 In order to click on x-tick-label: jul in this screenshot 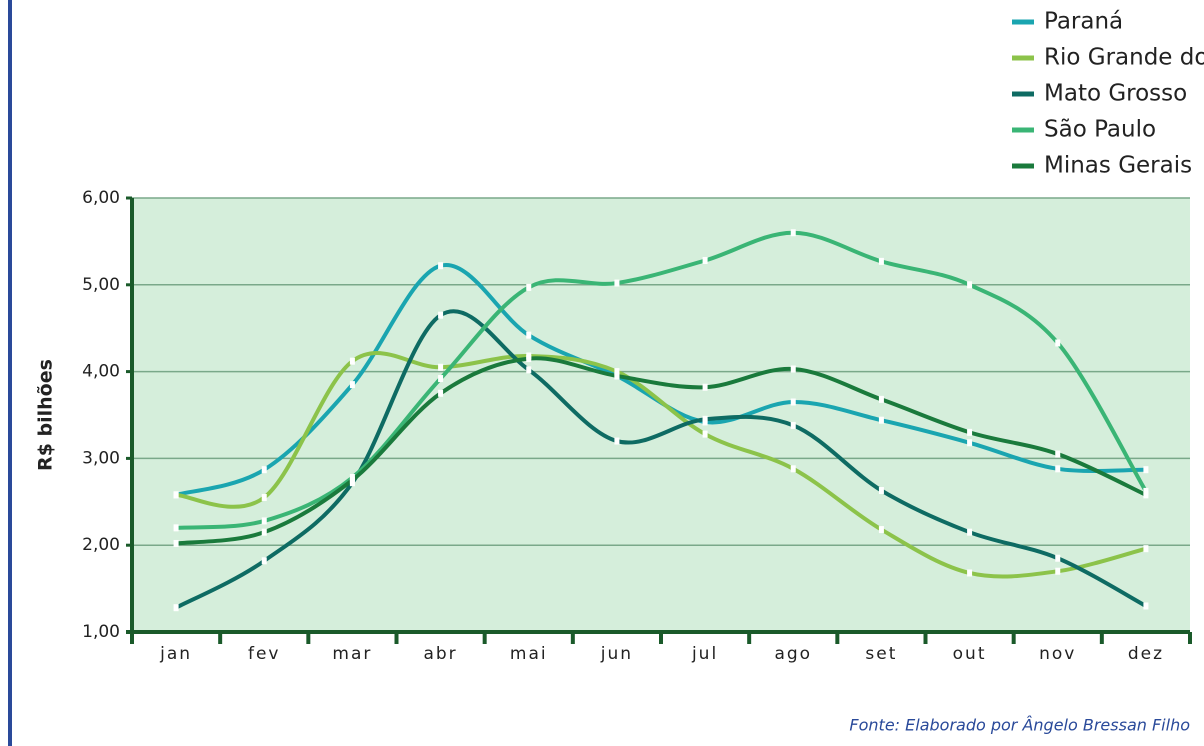, I will do `click(704, 654)`.